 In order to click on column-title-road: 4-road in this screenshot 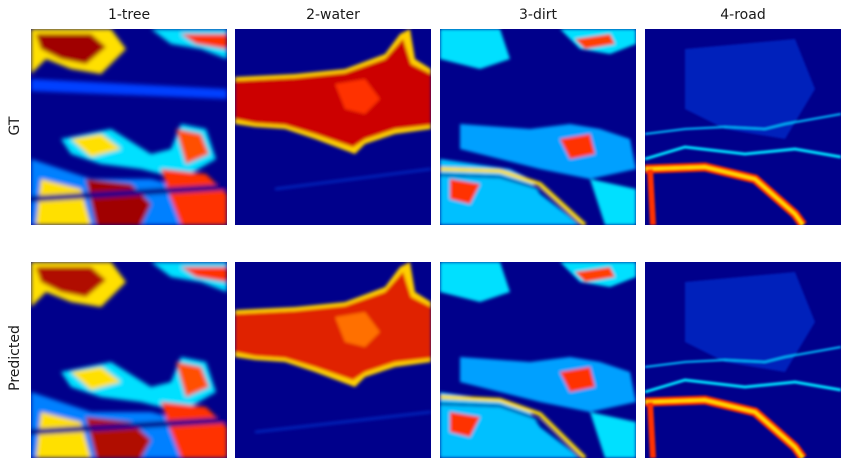, I will do `click(743, 15)`.